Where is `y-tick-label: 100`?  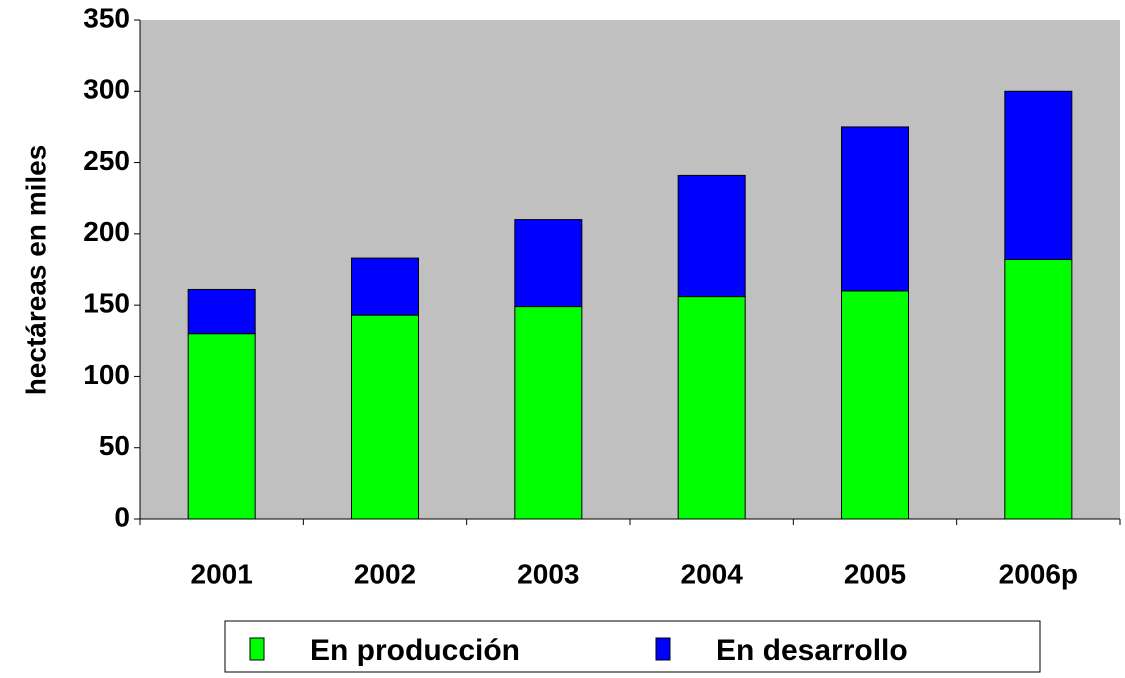
y-tick-label: 100 is located at coordinates (106, 374).